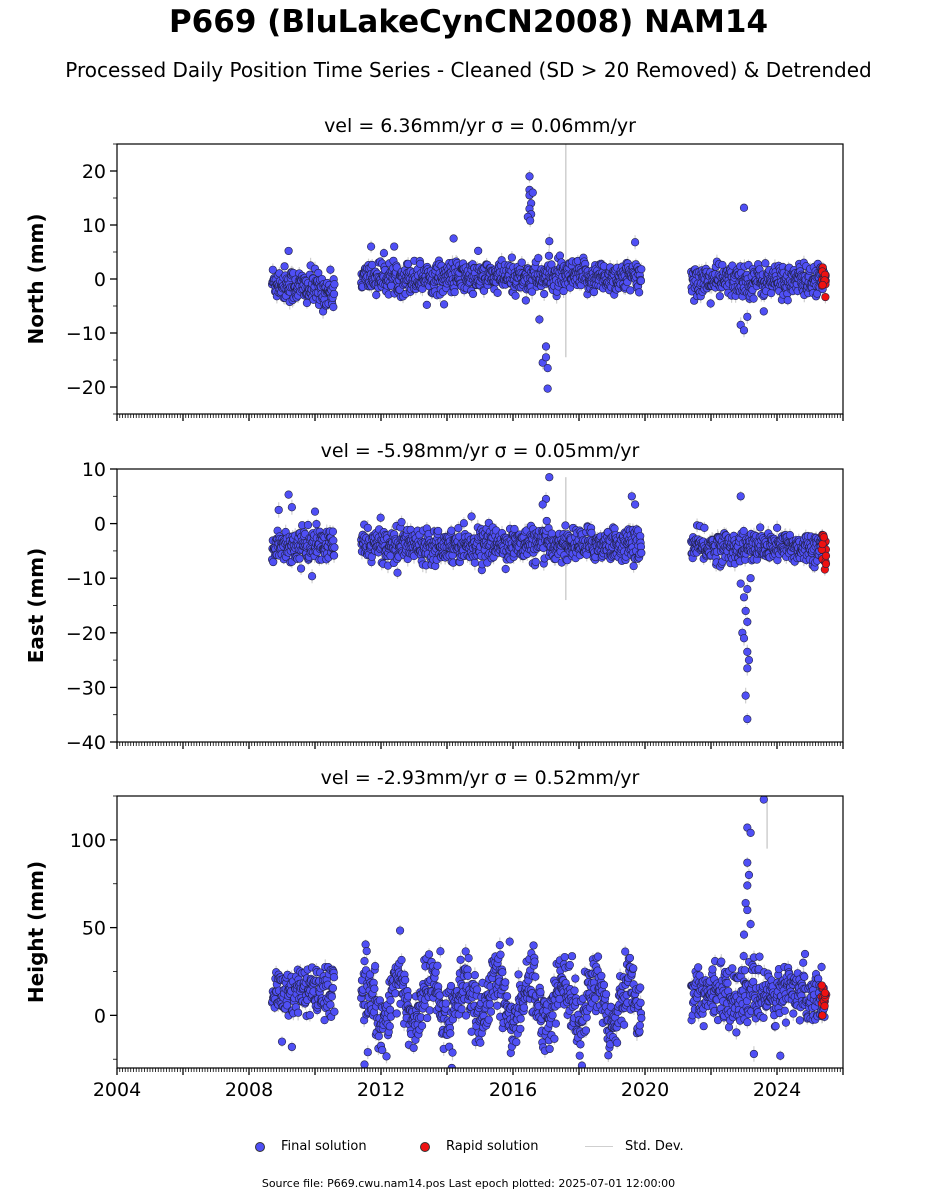 This screenshot has height=1200, width=937. Describe the element at coordinates (91, 279) in the screenshot. I see `y-ticks: −20 −10 0 10 20` at that location.